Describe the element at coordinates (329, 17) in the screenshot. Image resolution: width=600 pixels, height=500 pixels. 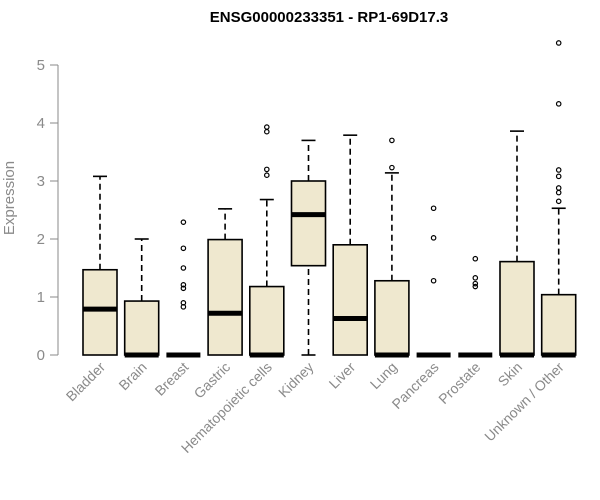
I see `chart-title: ENSG00000233351 - RP1-69D17.3` at that location.